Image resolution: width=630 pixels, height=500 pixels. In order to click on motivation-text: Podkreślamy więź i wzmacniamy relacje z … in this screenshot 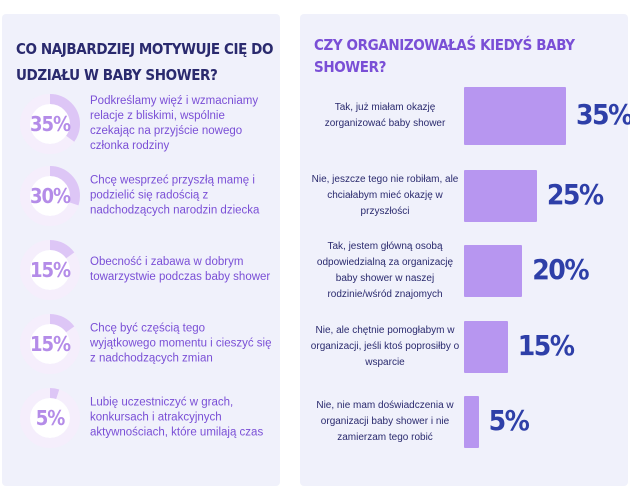, I will do `click(174, 123)`.